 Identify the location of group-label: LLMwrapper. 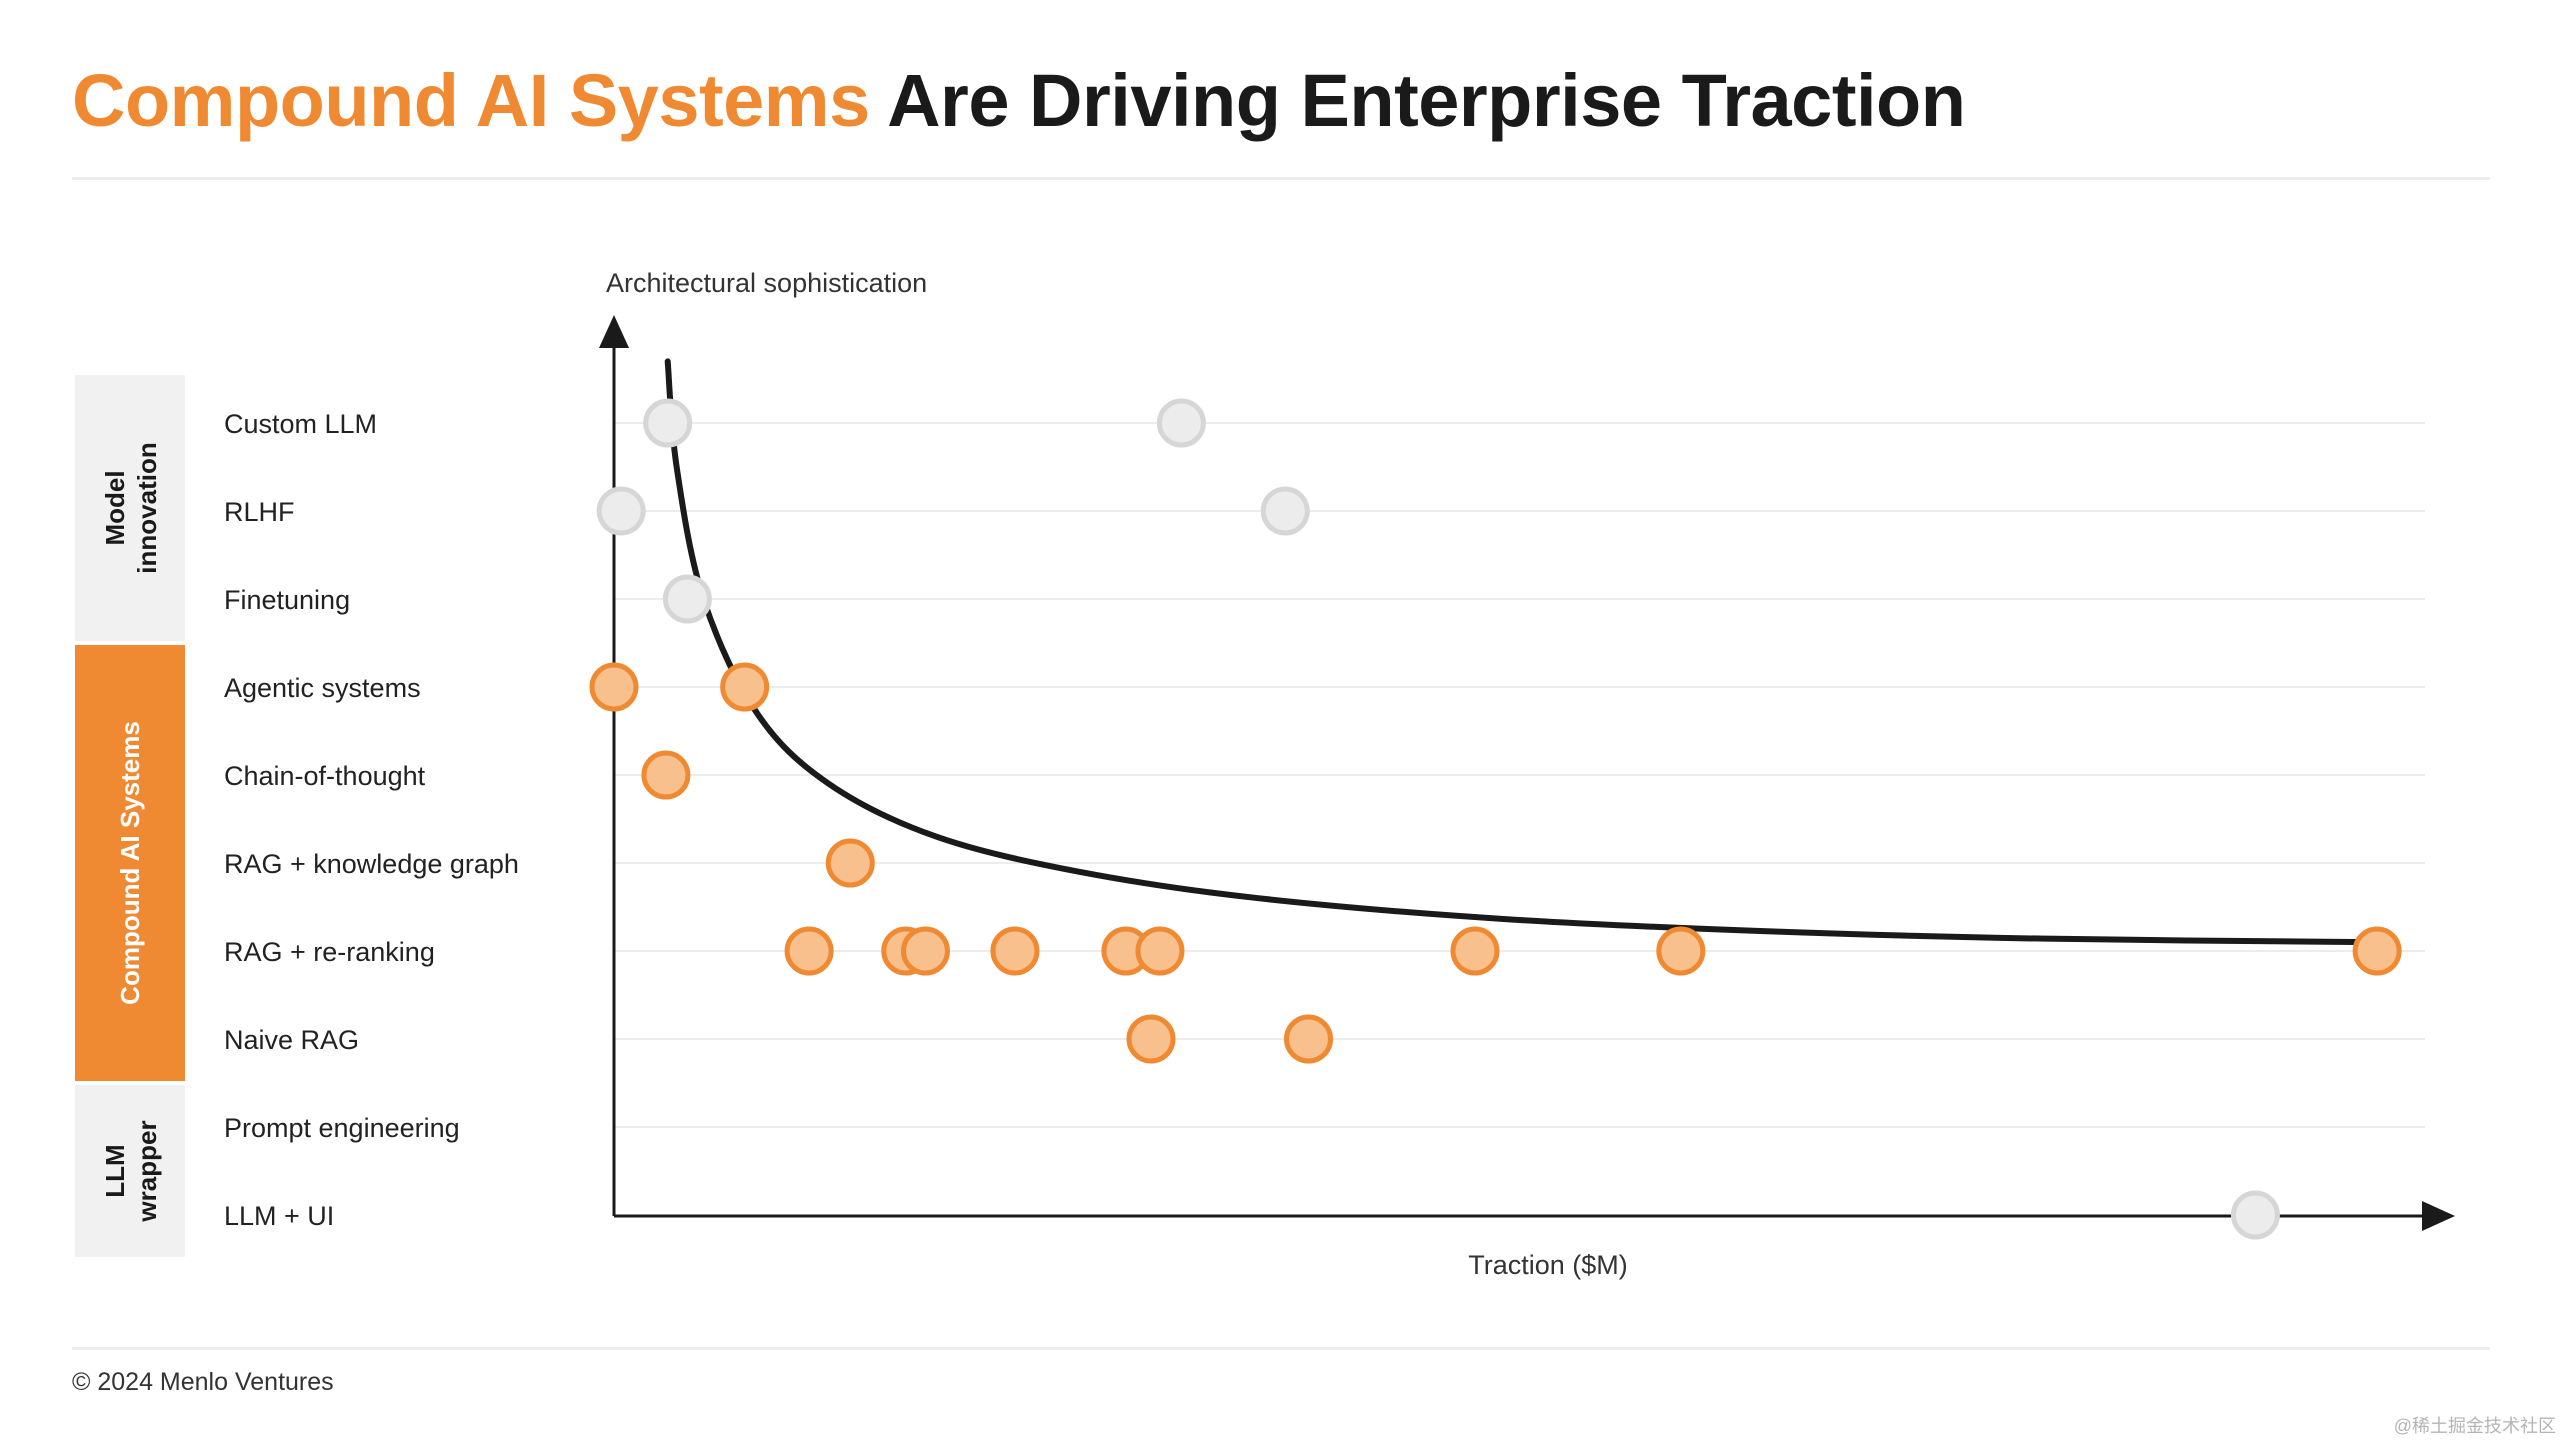
(131, 1171).